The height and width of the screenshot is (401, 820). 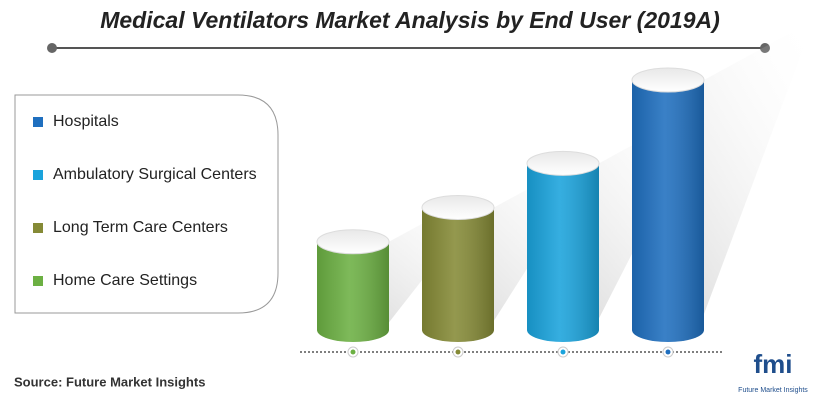 I want to click on logo-tagline: Future Market Insights, so click(x=773, y=390).